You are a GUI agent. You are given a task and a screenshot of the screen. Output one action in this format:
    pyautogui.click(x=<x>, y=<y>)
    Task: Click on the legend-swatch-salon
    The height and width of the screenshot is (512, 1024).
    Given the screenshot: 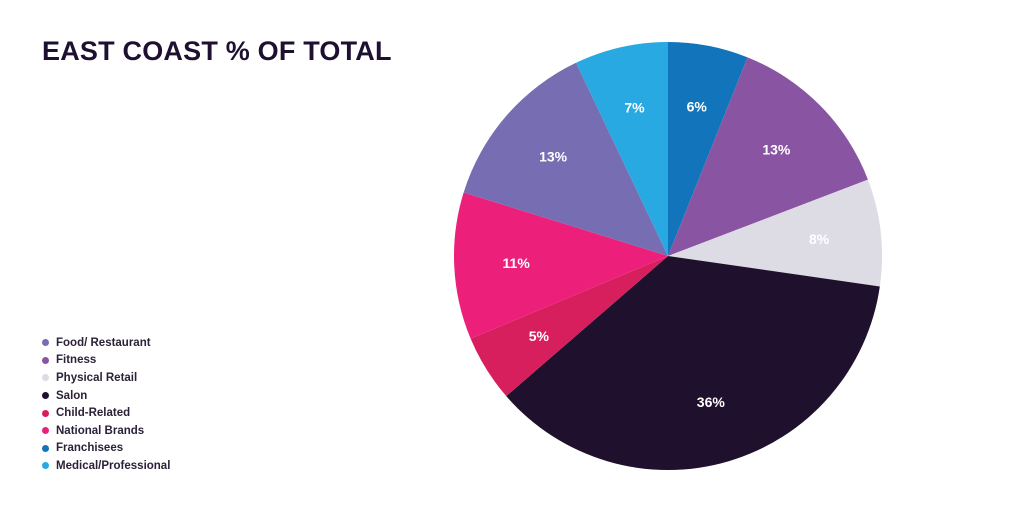 What is the action you would take?
    pyautogui.click(x=45, y=396)
    